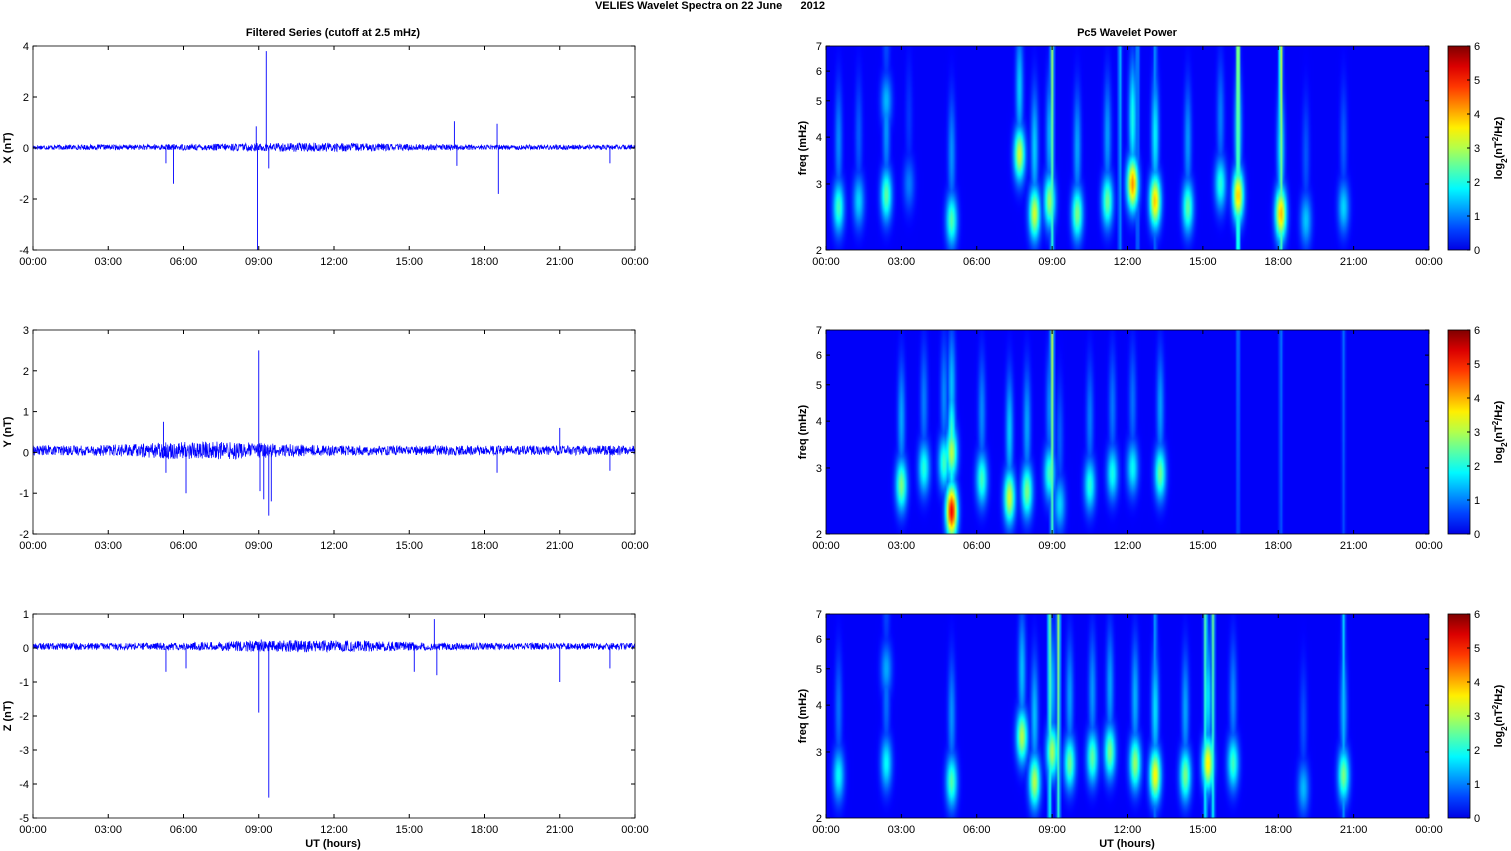 This screenshot has width=1511, height=851. What do you see at coordinates (1127, 33) in the screenshot?
I see `right-column-title: Pc5 Wavelet Power` at bounding box center [1127, 33].